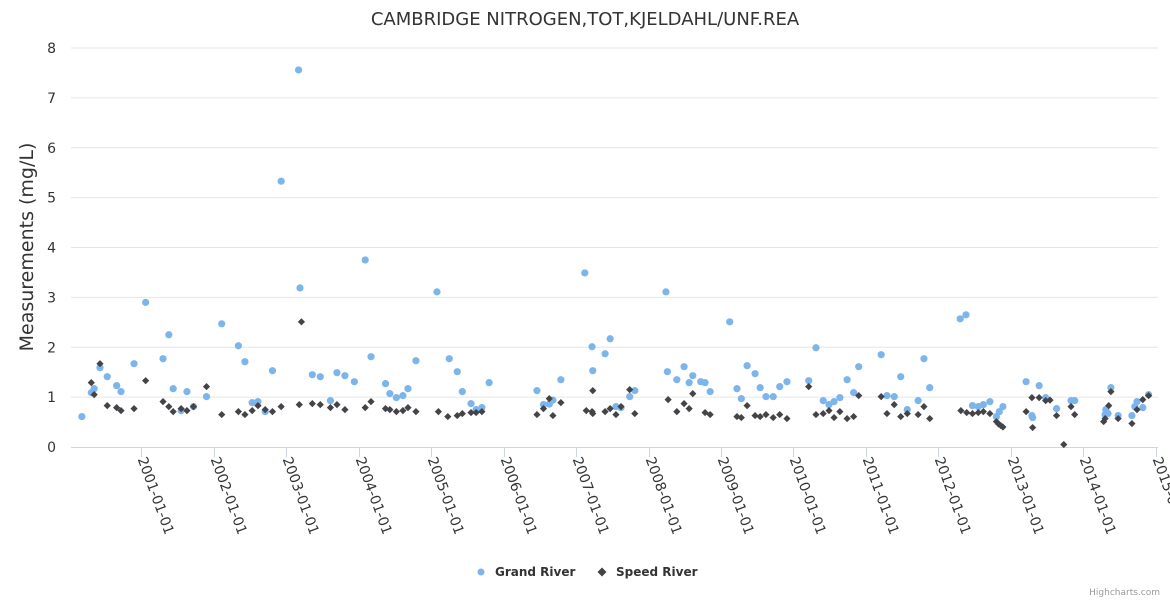 The height and width of the screenshot is (600, 1170). What do you see at coordinates (880, 496) in the screenshot?
I see `x-tick-label: 2011-01-01` at bounding box center [880, 496].